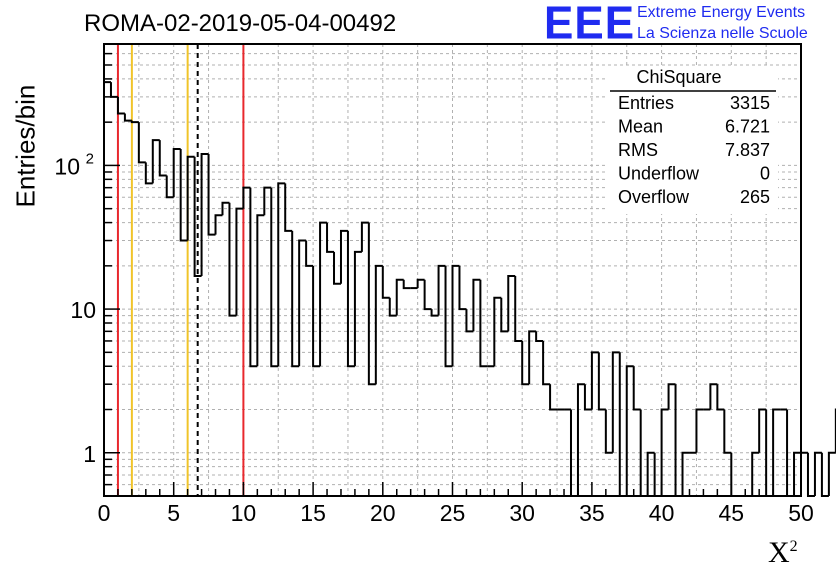 Image resolution: width=836 pixels, height=572 pixels. Describe the element at coordinates (793, 546) in the screenshot. I see `x-axis-label-sup: 2` at that location.